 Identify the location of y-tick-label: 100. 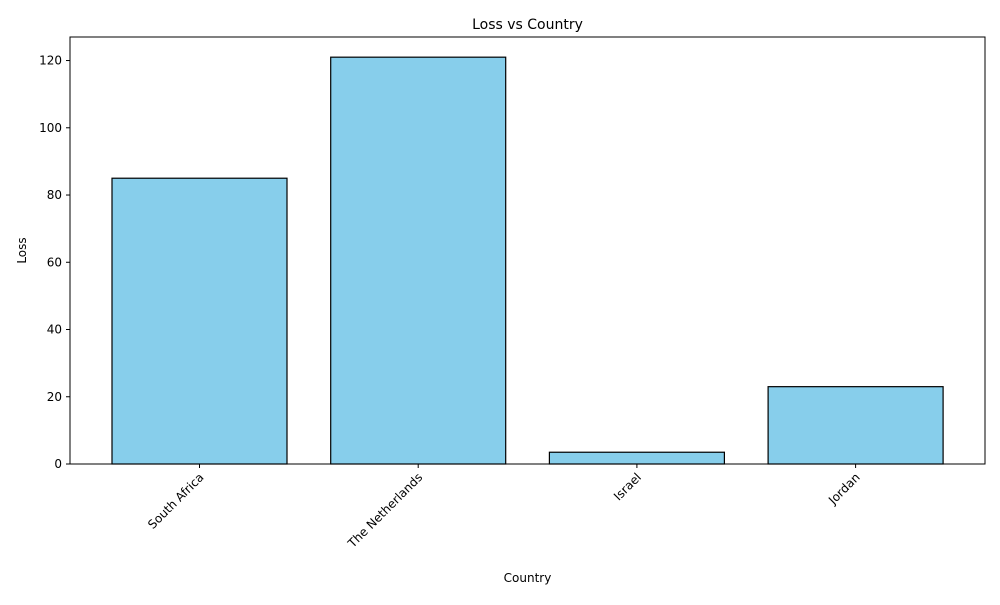
(50, 128).